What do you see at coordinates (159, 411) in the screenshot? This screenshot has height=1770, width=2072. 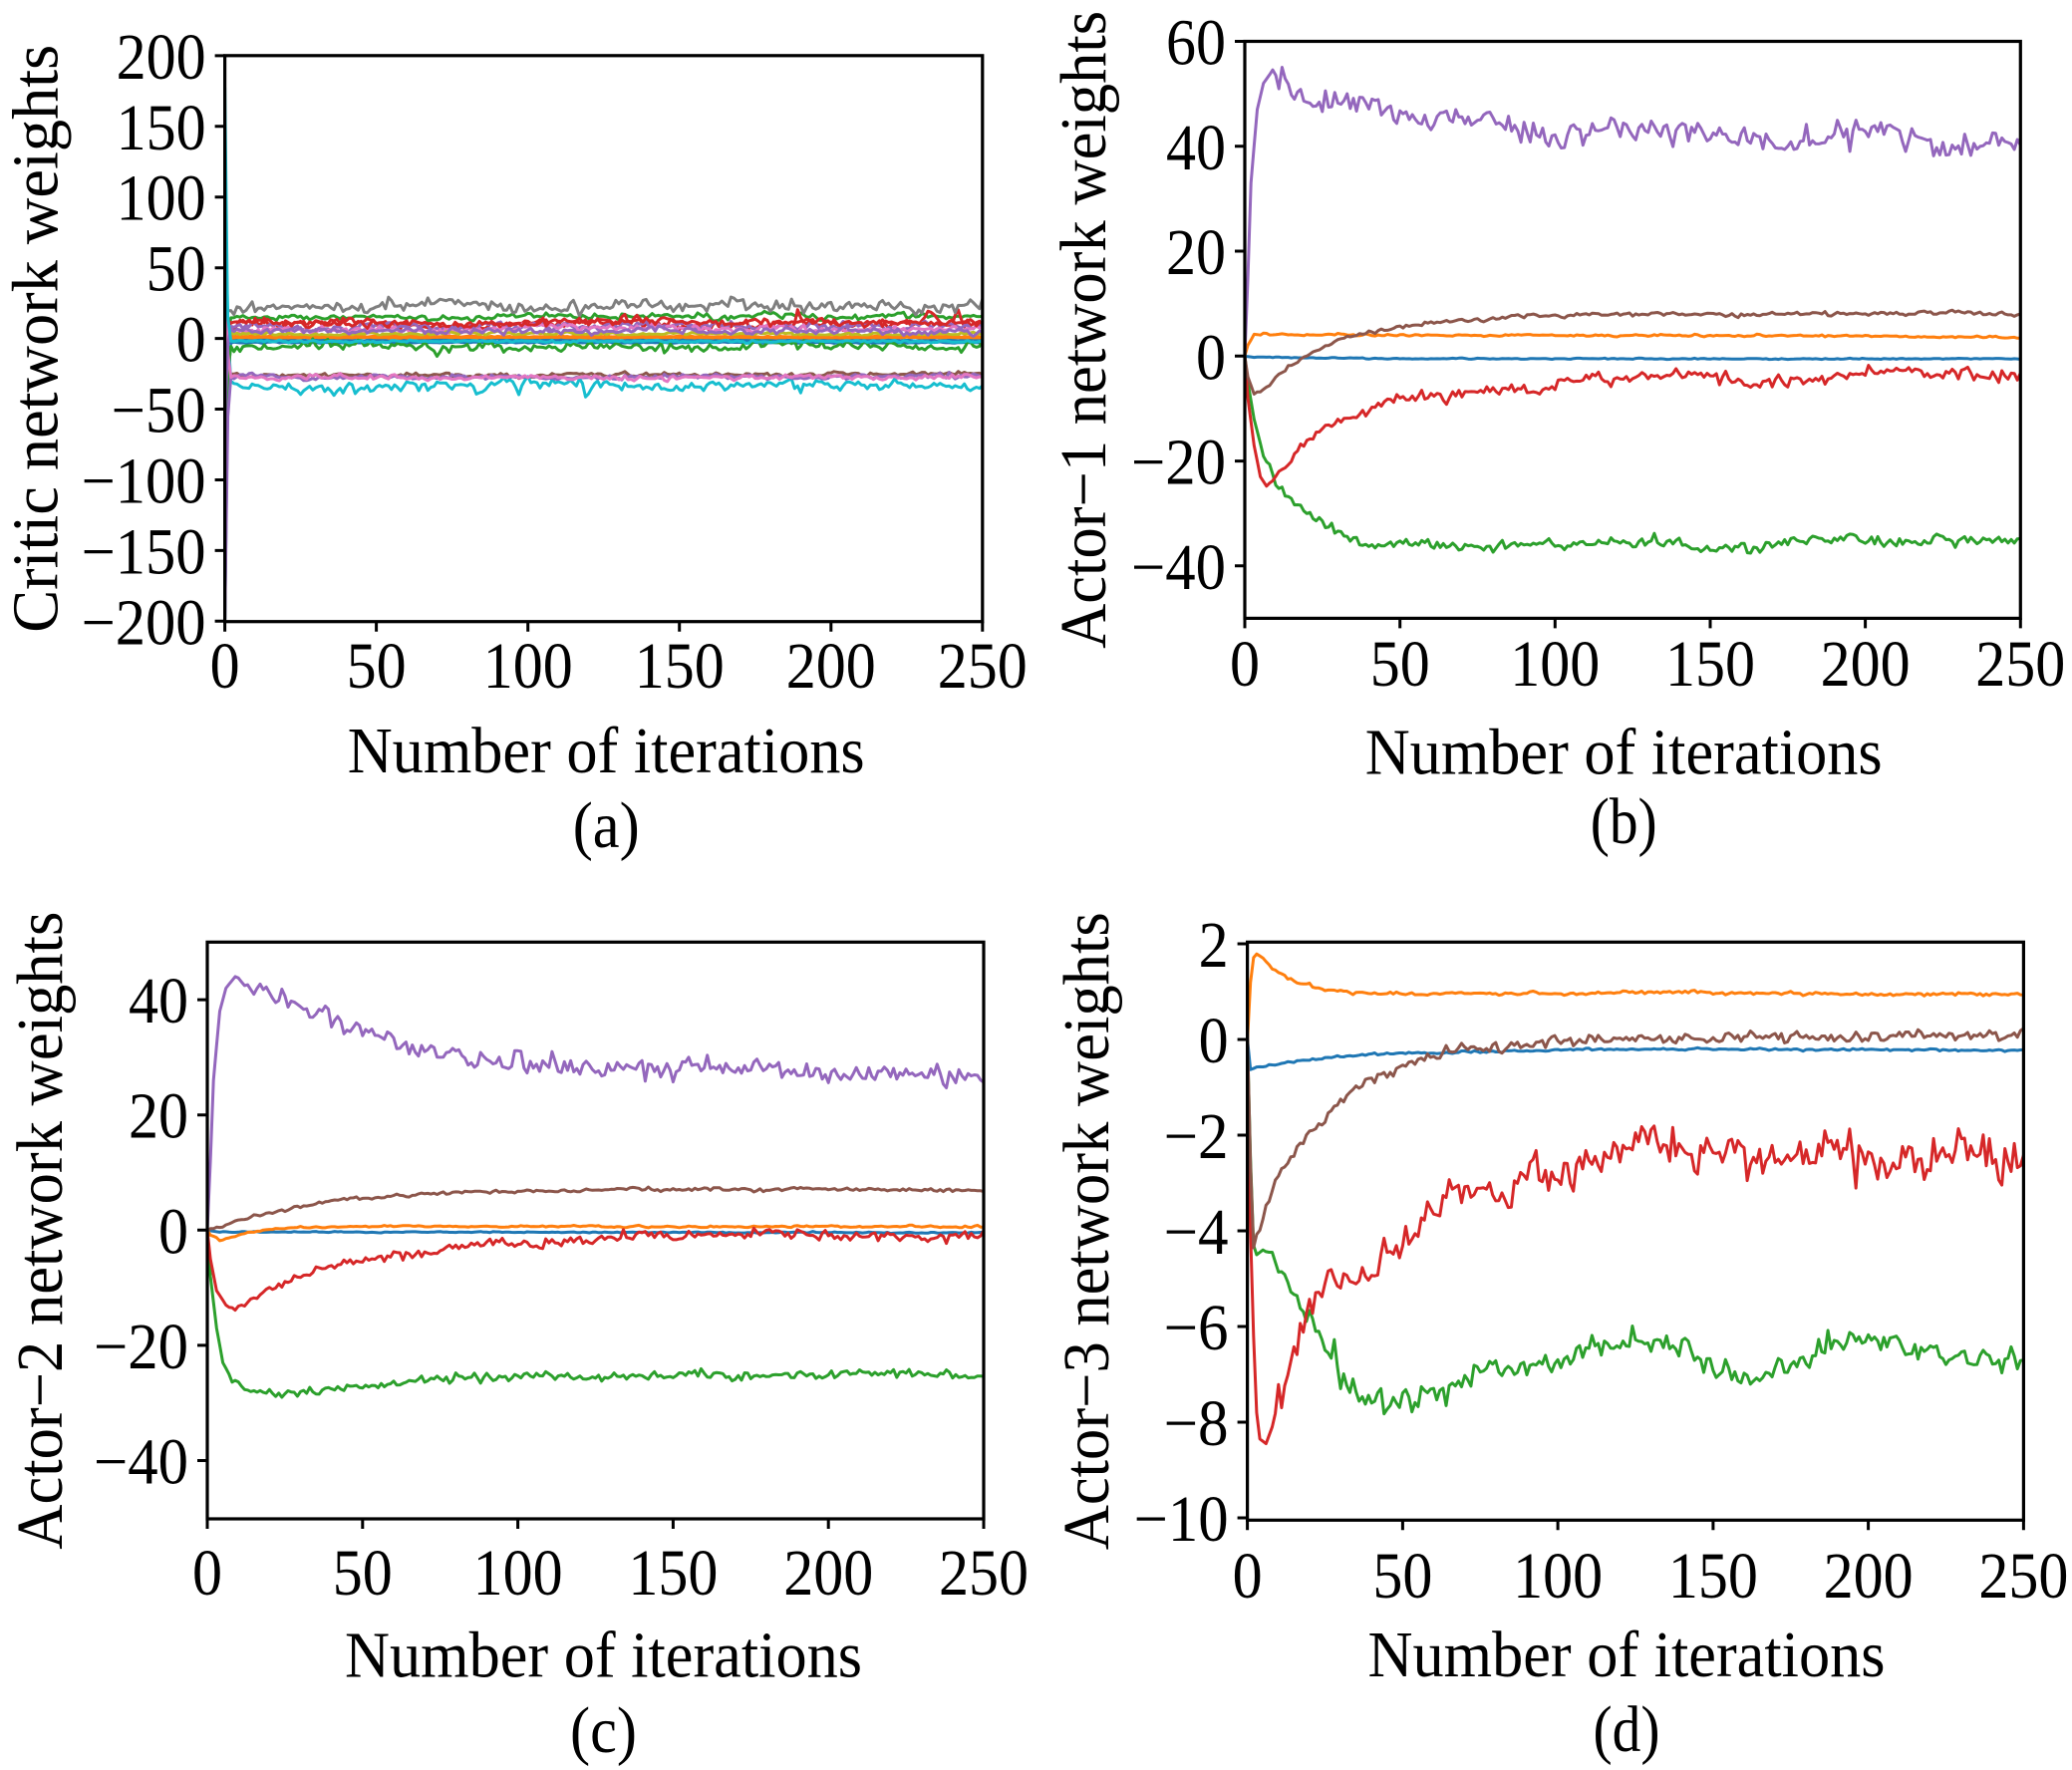 I see `svg-text: −50` at bounding box center [159, 411].